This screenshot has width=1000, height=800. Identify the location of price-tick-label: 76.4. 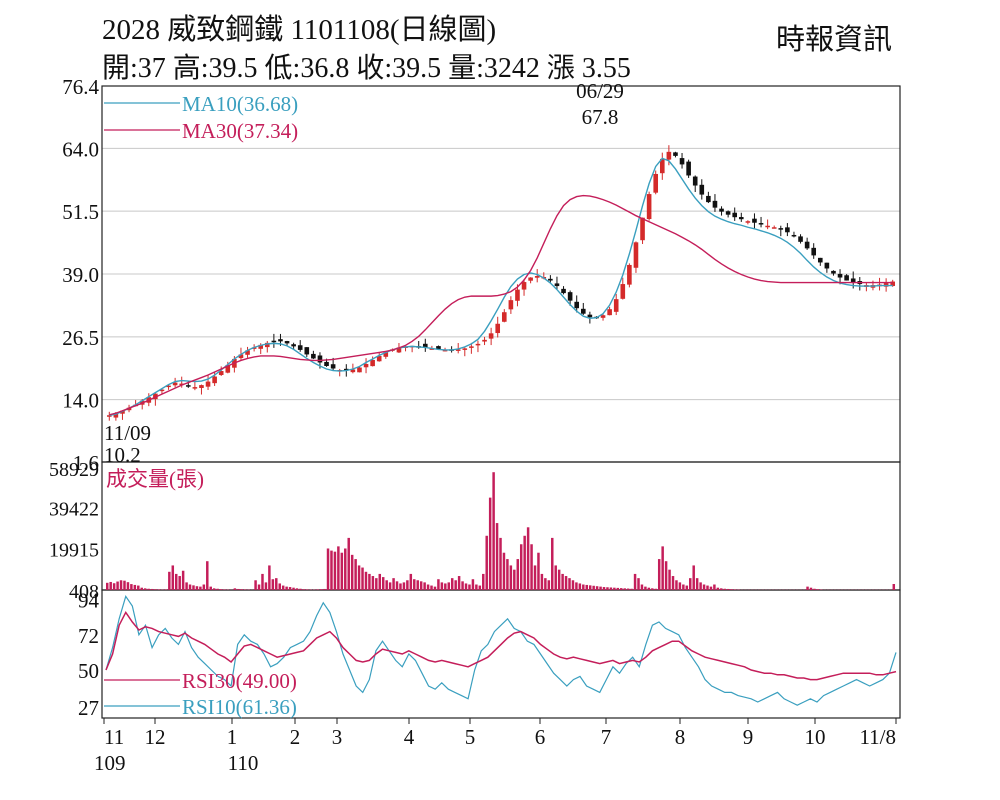
(80, 87).